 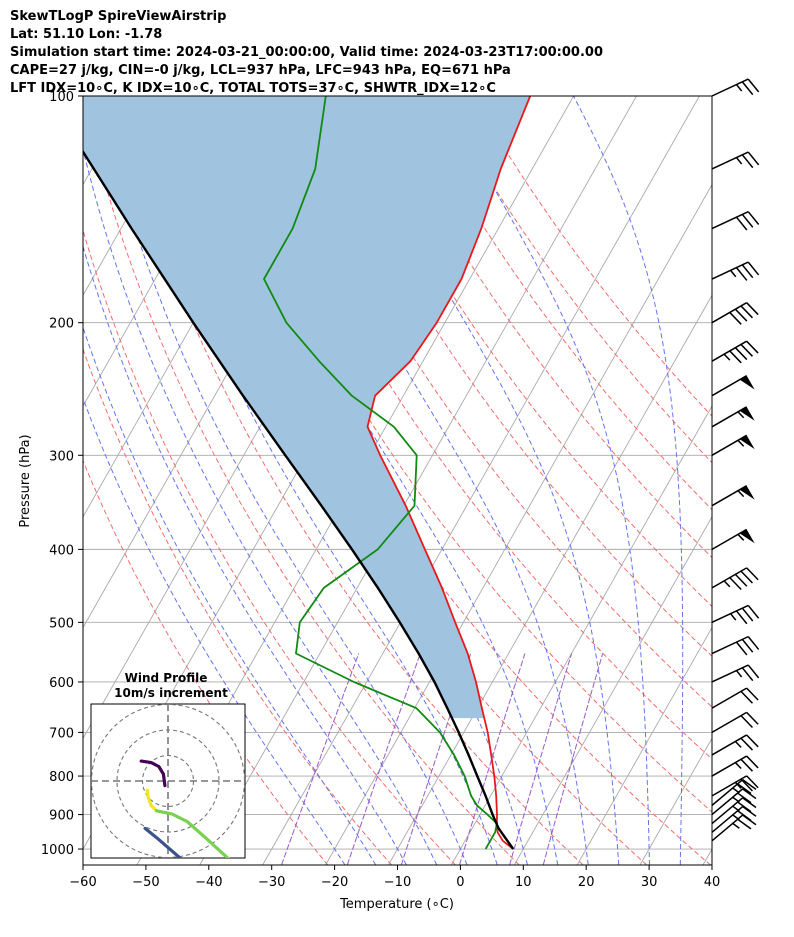 What do you see at coordinates (61, 777) in the screenshot?
I see `y-tick-label: 800` at bounding box center [61, 777].